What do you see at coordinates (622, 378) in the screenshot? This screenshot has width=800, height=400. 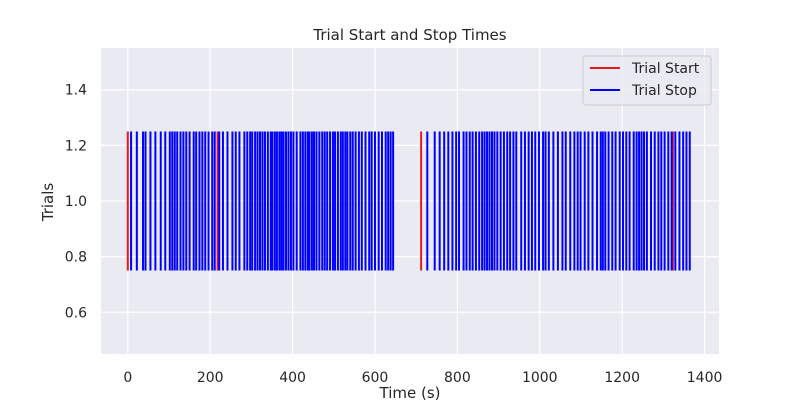 I see `x-tick-label: 1200` at bounding box center [622, 378].